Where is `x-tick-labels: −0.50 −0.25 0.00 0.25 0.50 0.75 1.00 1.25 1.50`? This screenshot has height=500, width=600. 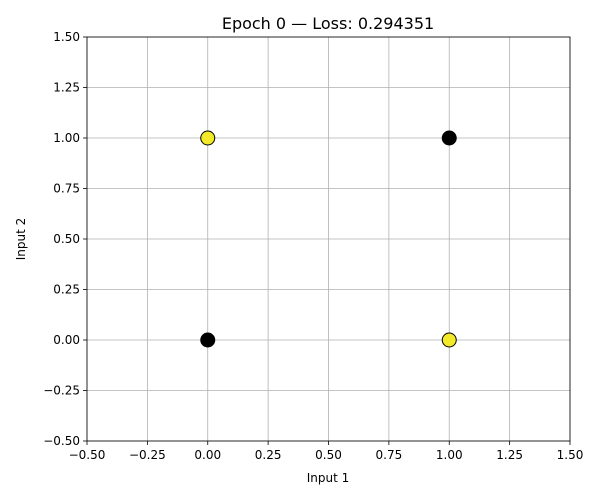
x-tick-labels: −0.50 −0.25 0.00 0.25 0.50 0.75 1.00 1.25 1.50 is located at coordinates (326, 455).